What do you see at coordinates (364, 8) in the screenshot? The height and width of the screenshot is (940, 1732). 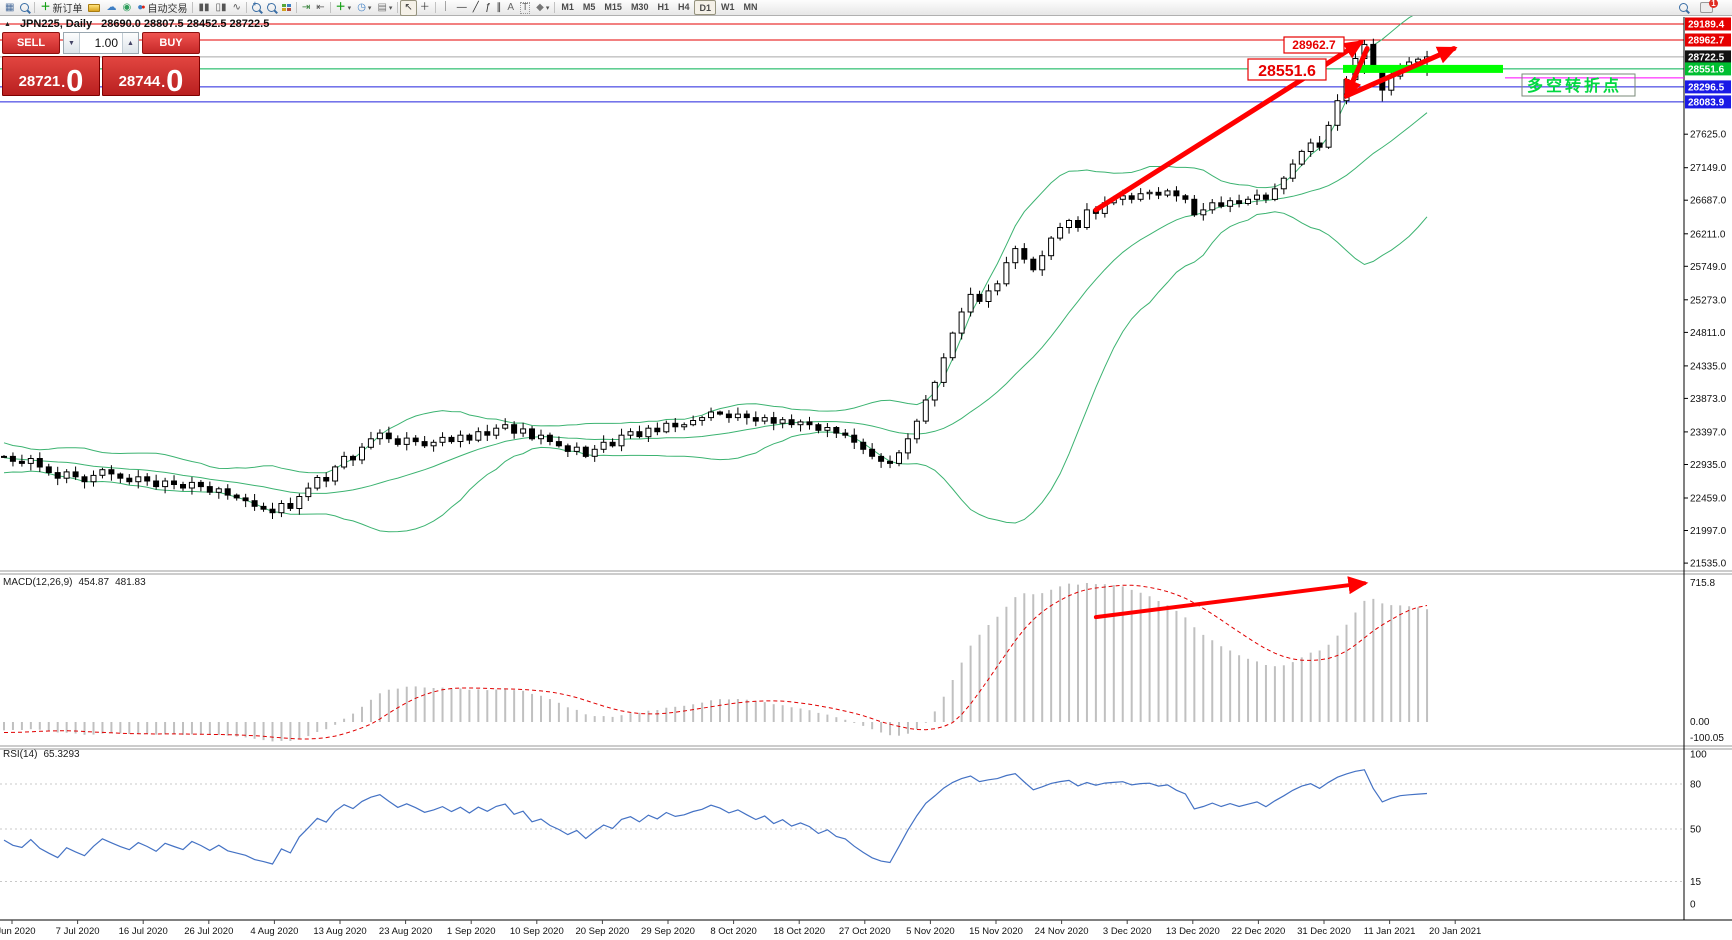 I see `periods-button: ◷ ▾` at bounding box center [364, 8].